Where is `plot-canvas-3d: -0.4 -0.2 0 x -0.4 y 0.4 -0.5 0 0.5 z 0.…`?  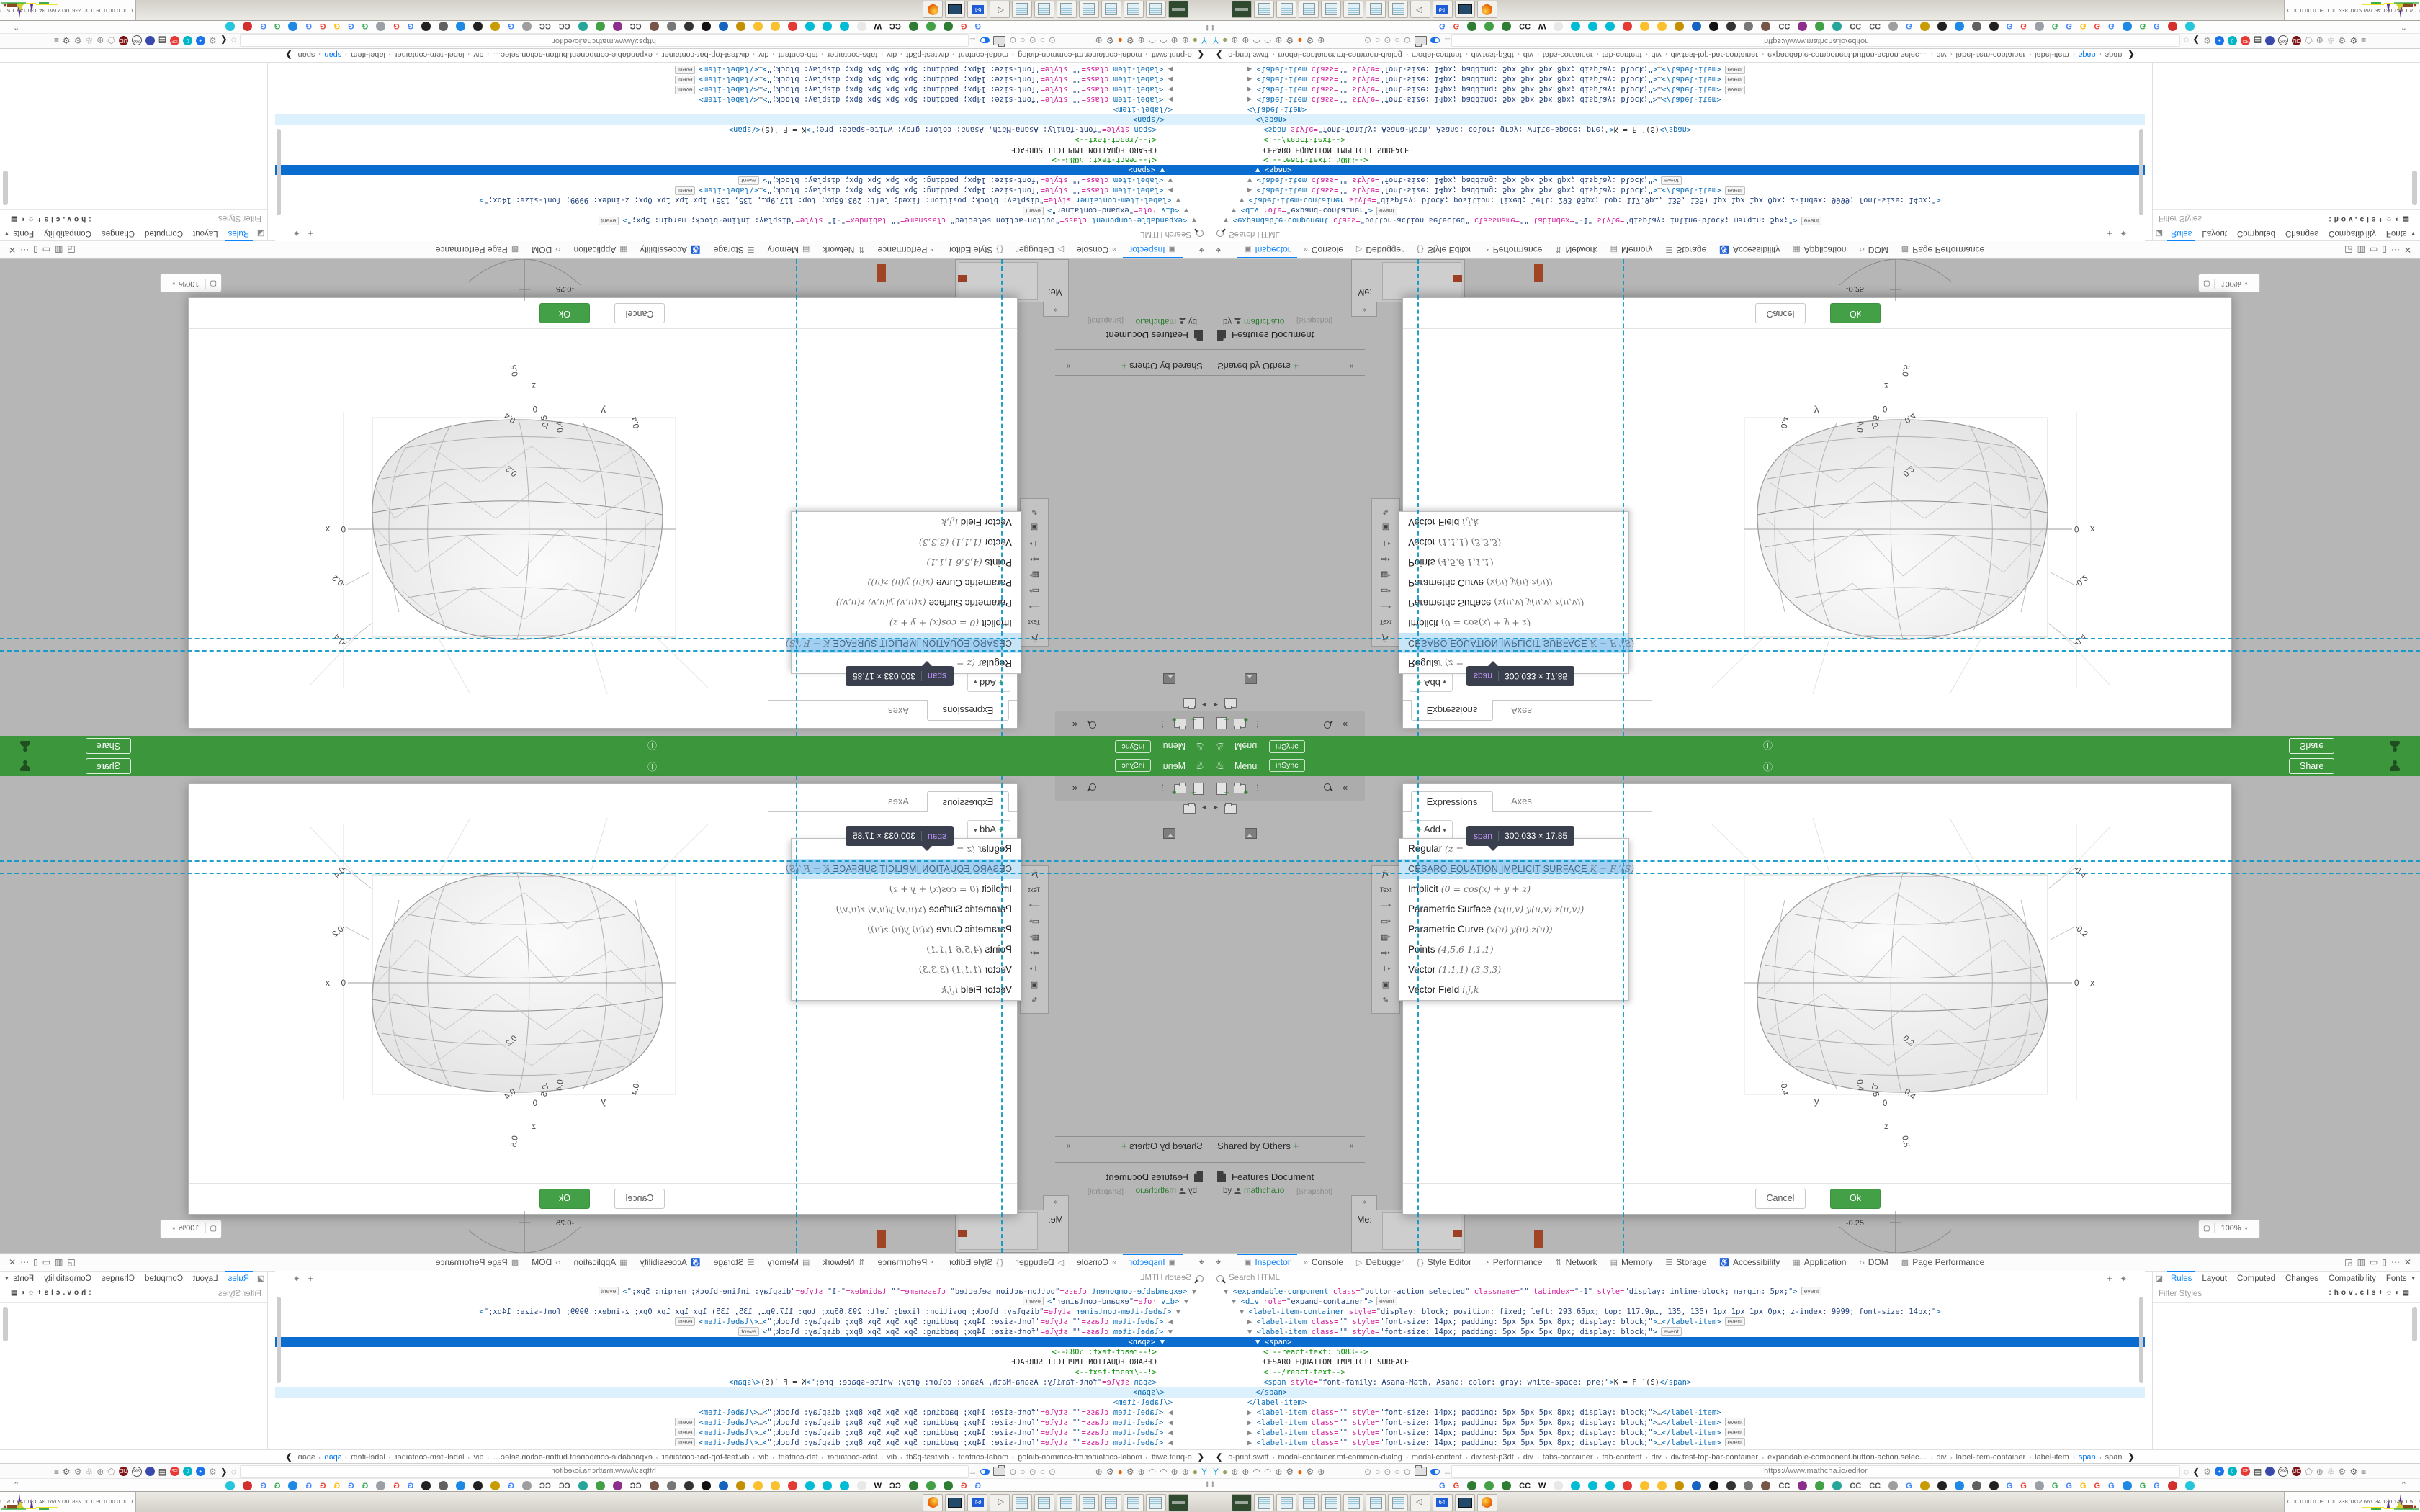 plot-canvas-3d: -0.4 -0.2 0 x -0.4 y 0.4 -0.5 0 0.5 z 0.… is located at coordinates (482, 986).